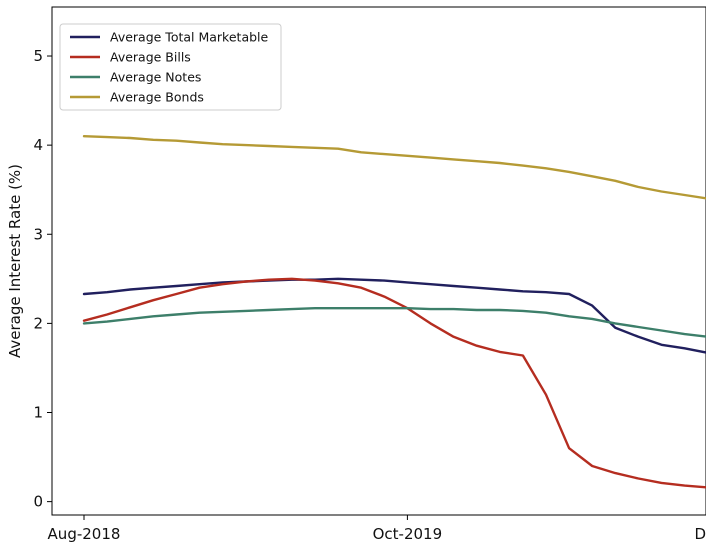 This screenshot has height=550, width=706. I want to click on y-tick-label: 1, so click(38, 413).